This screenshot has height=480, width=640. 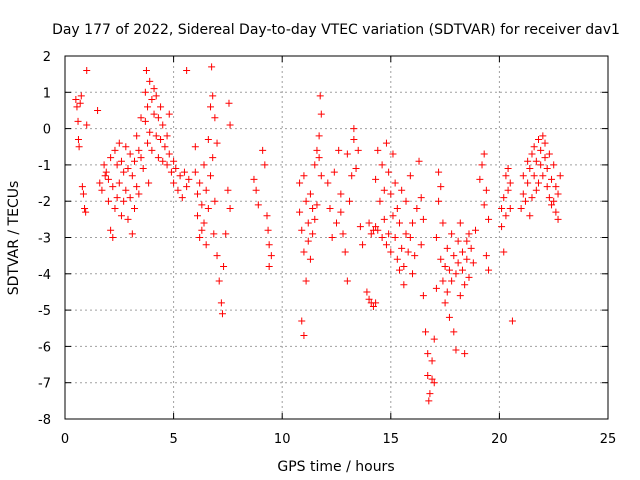 I want to click on y-tick-label: -2, so click(x=44, y=202).